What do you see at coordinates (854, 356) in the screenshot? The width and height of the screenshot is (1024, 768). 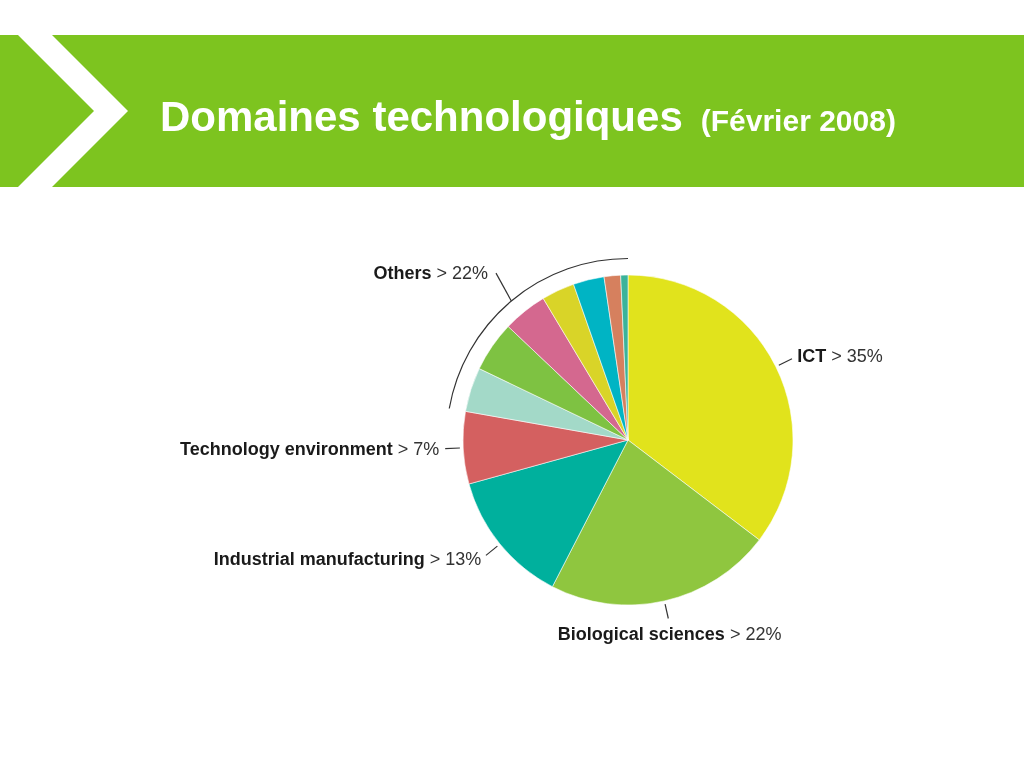 I see `data-label: > 35%` at bounding box center [854, 356].